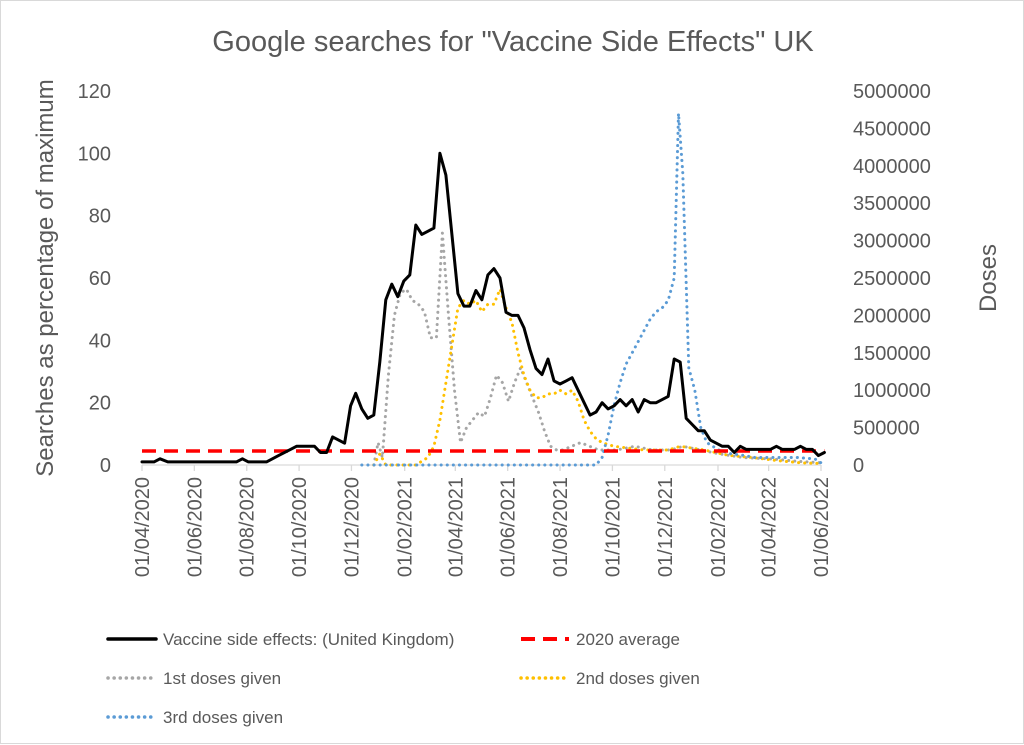 The width and height of the screenshot is (1024, 745). Describe the element at coordinates (248, 527) in the screenshot. I see `x-tick-label: 01/08/2020` at that location.